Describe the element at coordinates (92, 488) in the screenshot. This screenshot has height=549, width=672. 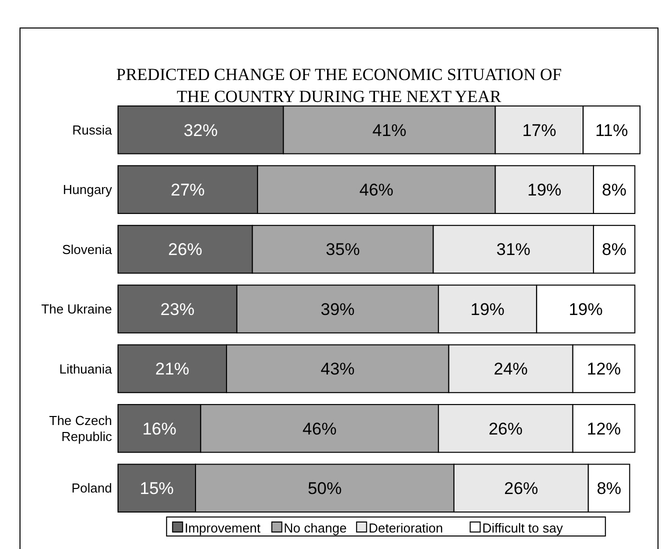
I see `y-tick-label: Poland` at that location.